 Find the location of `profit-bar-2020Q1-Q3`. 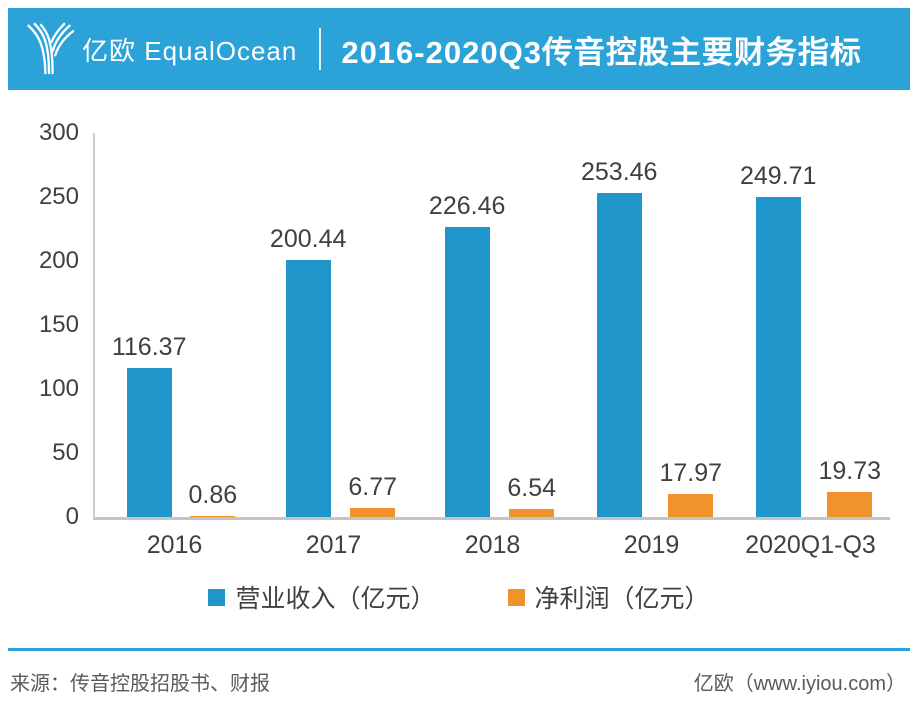

profit-bar-2020Q1-Q3 is located at coordinates (850, 504).